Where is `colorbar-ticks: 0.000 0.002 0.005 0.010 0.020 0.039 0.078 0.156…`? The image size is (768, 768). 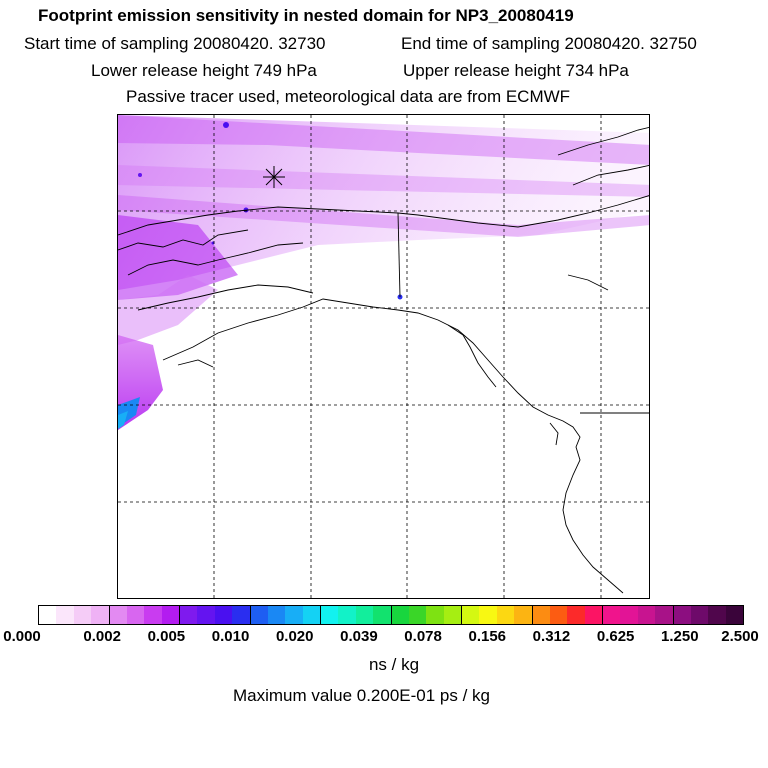
colorbar-ticks: 0.000 0.002 0.005 0.010 0.020 0.039 0.078 0.156… is located at coordinates (384, 638).